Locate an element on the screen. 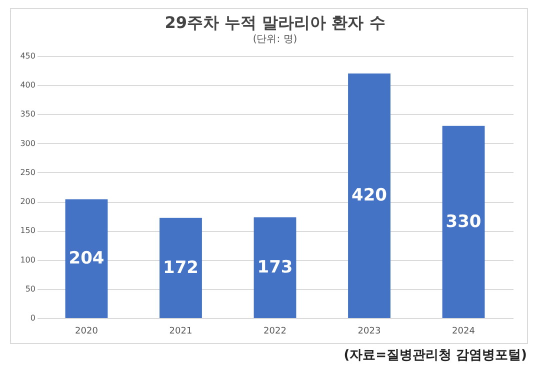 The width and height of the screenshot is (539, 385). data-label: 173 is located at coordinates (275, 268).